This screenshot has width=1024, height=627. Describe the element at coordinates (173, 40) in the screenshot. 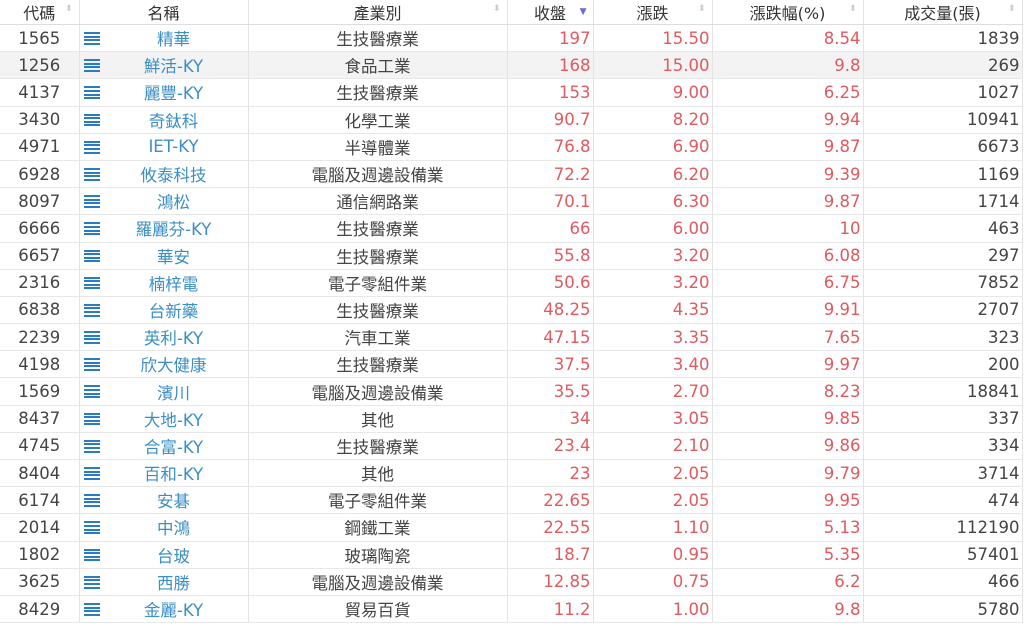

I see `stock-name-link: 精華` at that location.